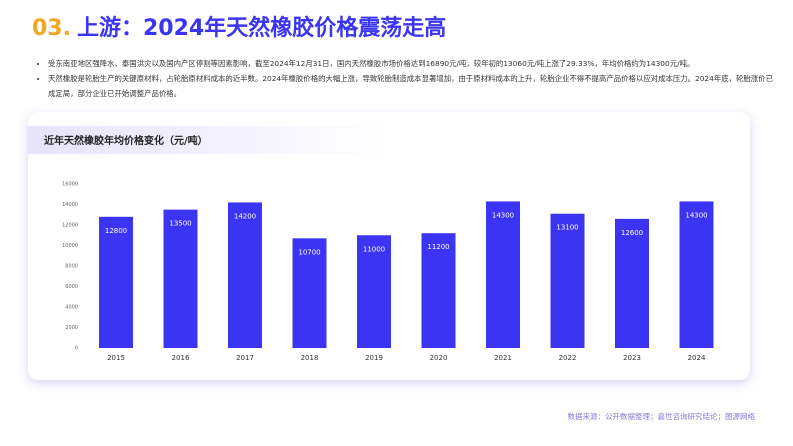 Image resolution: width=793 pixels, height=446 pixels. Describe the element at coordinates (503, 358) in the screenshot. I see `x-tick-label: 2021` at that location.